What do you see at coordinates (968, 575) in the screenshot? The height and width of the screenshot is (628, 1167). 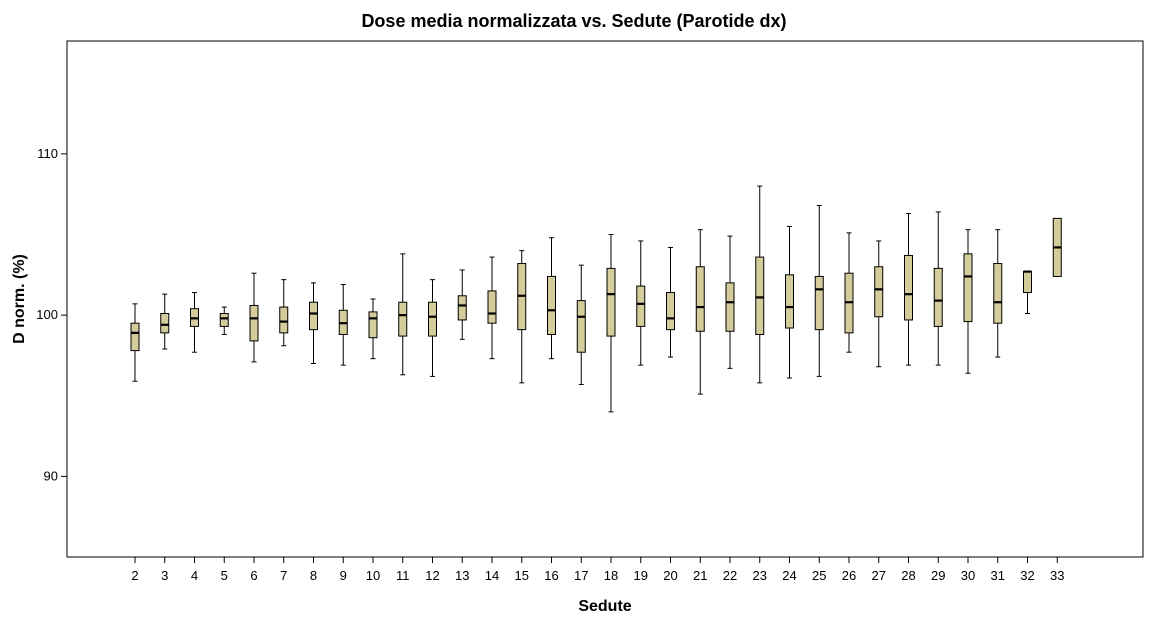 I see `x-tick-label-30: 30` at bounding box center [968, 575].